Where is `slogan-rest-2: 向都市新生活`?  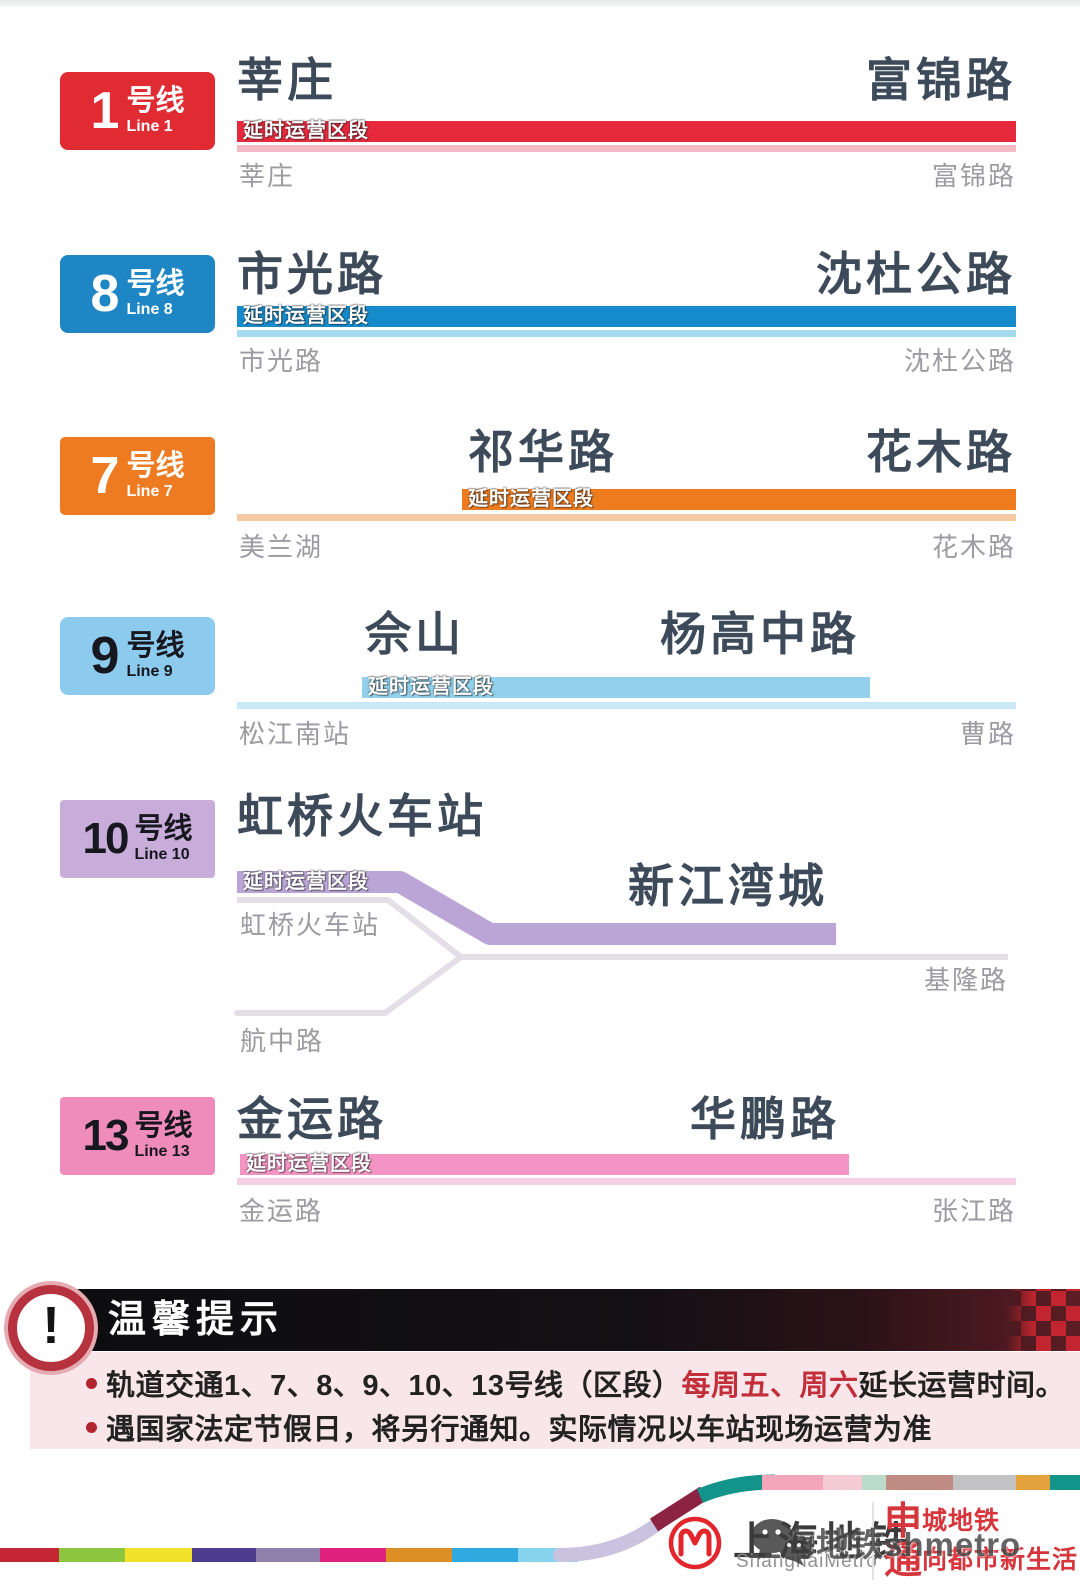
slogan-rest-2: 向都市新生活 is located at coordinates (1000, 1560).